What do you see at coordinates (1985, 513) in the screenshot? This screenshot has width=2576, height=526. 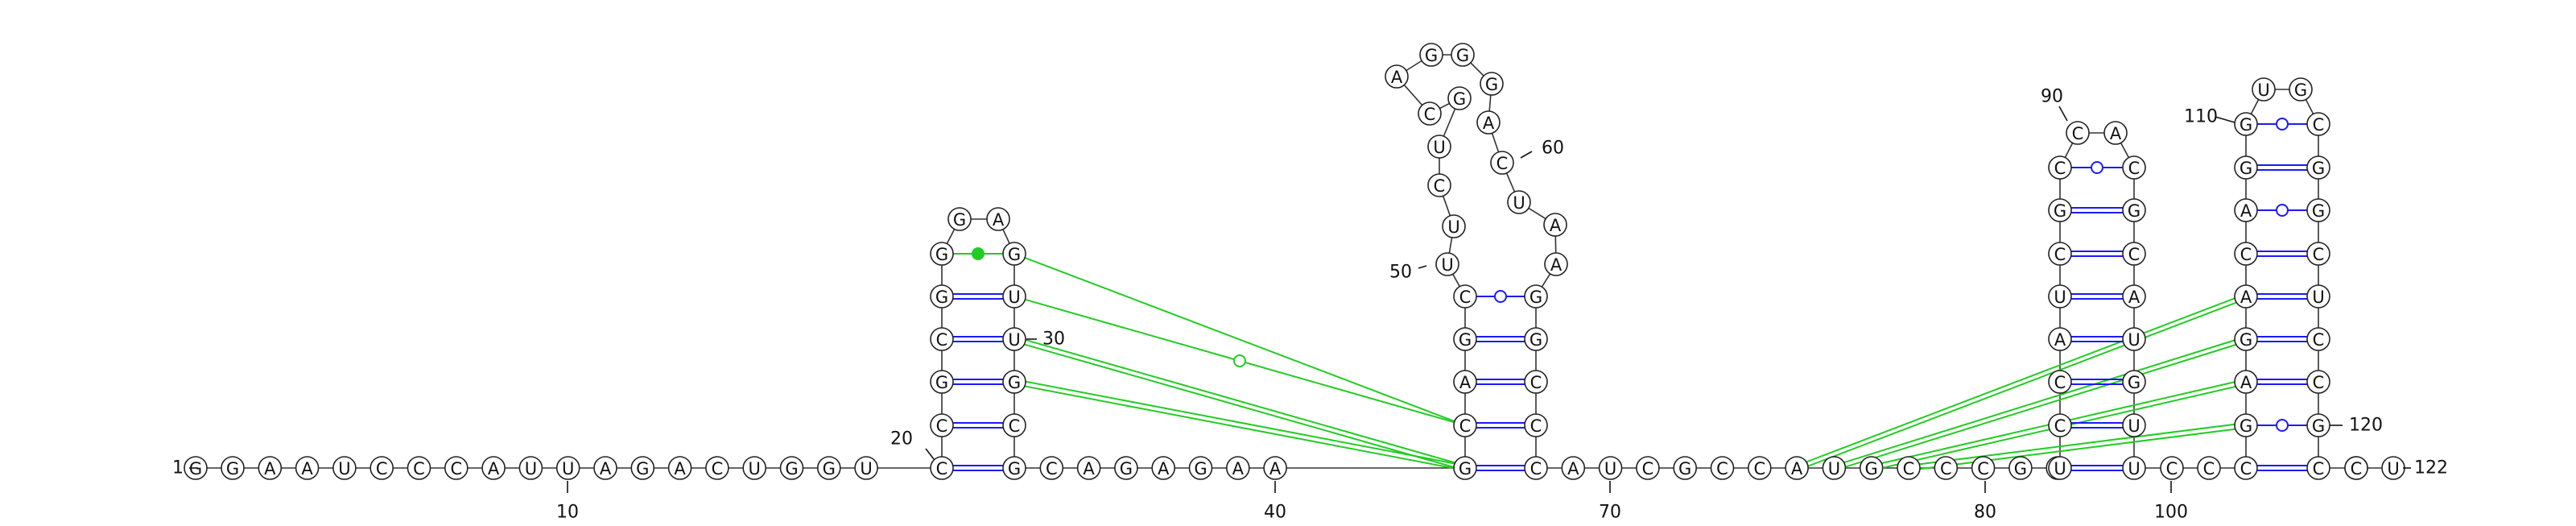 I see `position-label: 80` at bounding box center [1985, 513].